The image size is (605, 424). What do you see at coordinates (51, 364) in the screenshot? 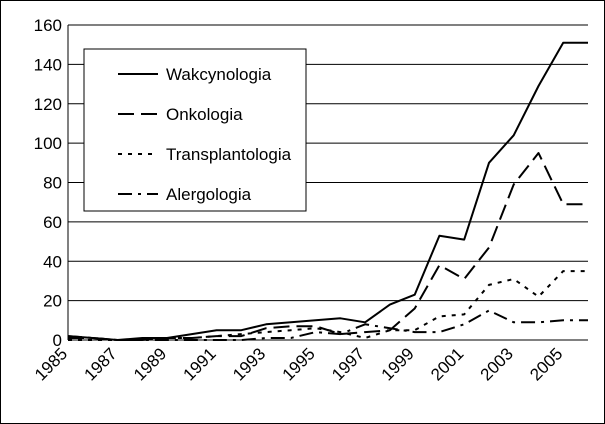
I see `x-tick-label: 1985` at bounding box center [51, 364].